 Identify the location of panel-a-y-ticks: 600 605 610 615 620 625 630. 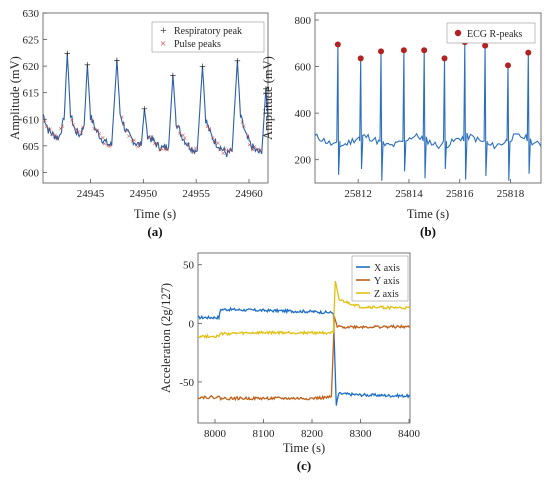
(35, 93).